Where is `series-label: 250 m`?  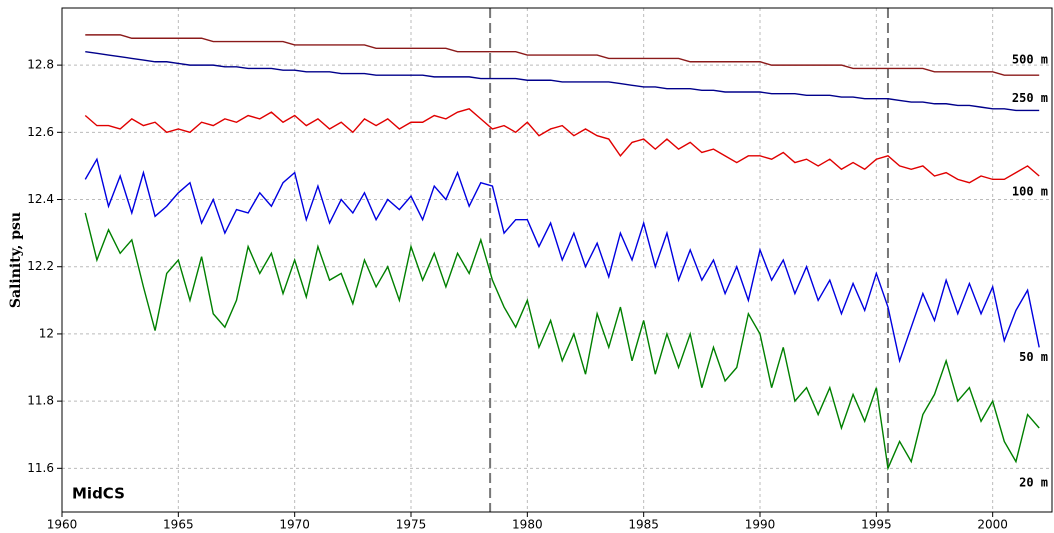 series-label: 250 m is located at coordinates (1030, 98).